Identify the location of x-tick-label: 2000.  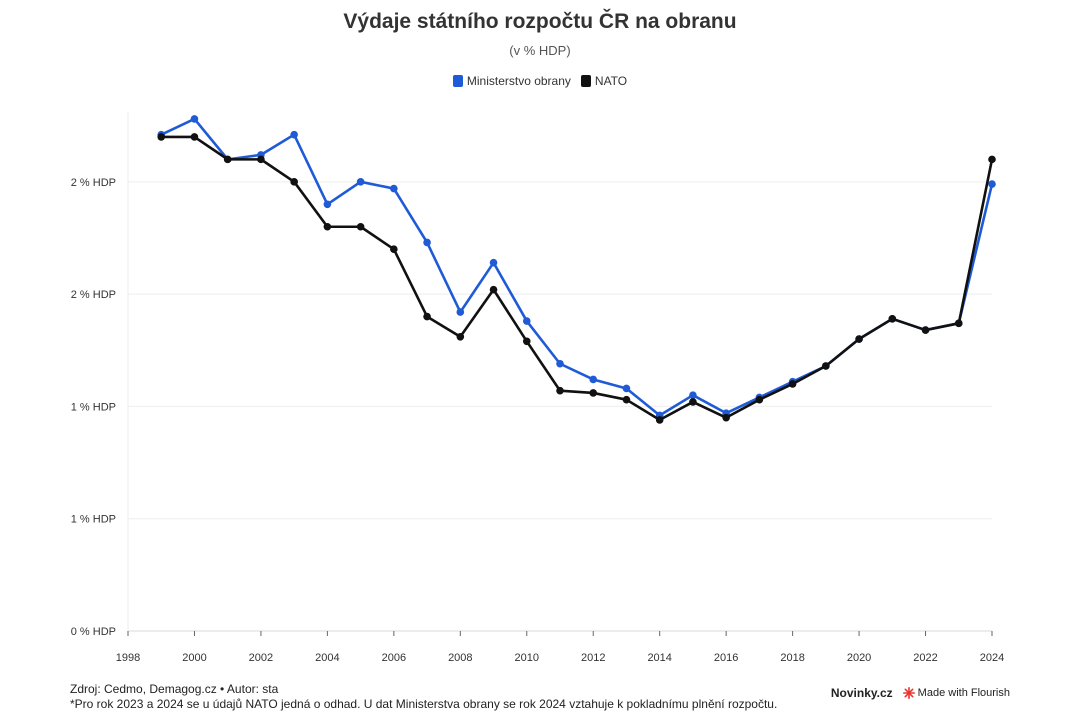
(194, 658).